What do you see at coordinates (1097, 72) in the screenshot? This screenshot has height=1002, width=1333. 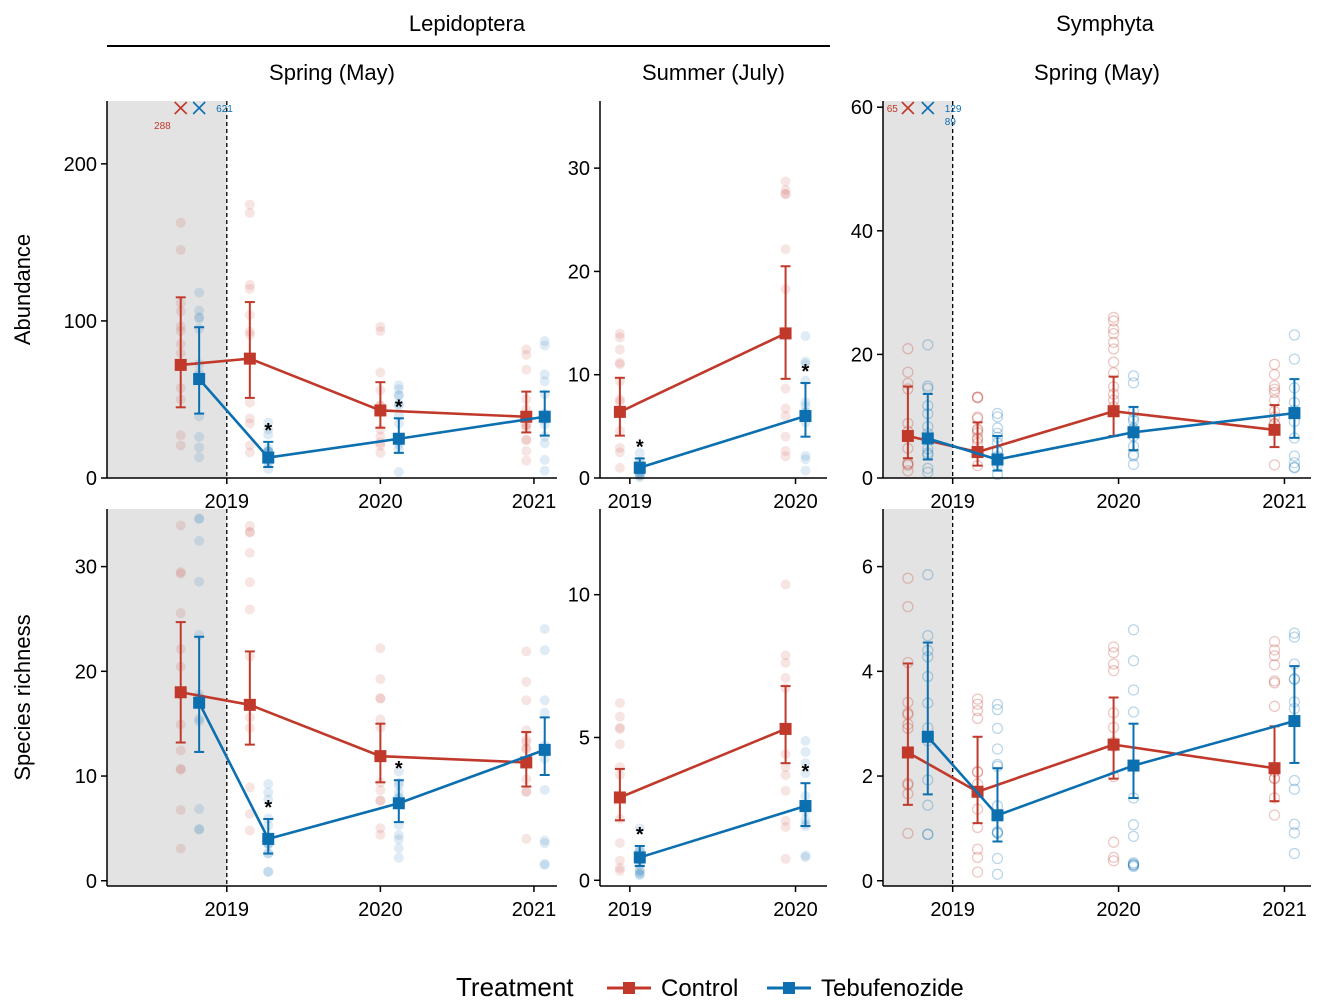 I see `panel-title: Spring (May)` at bounding box center [1097, 72].